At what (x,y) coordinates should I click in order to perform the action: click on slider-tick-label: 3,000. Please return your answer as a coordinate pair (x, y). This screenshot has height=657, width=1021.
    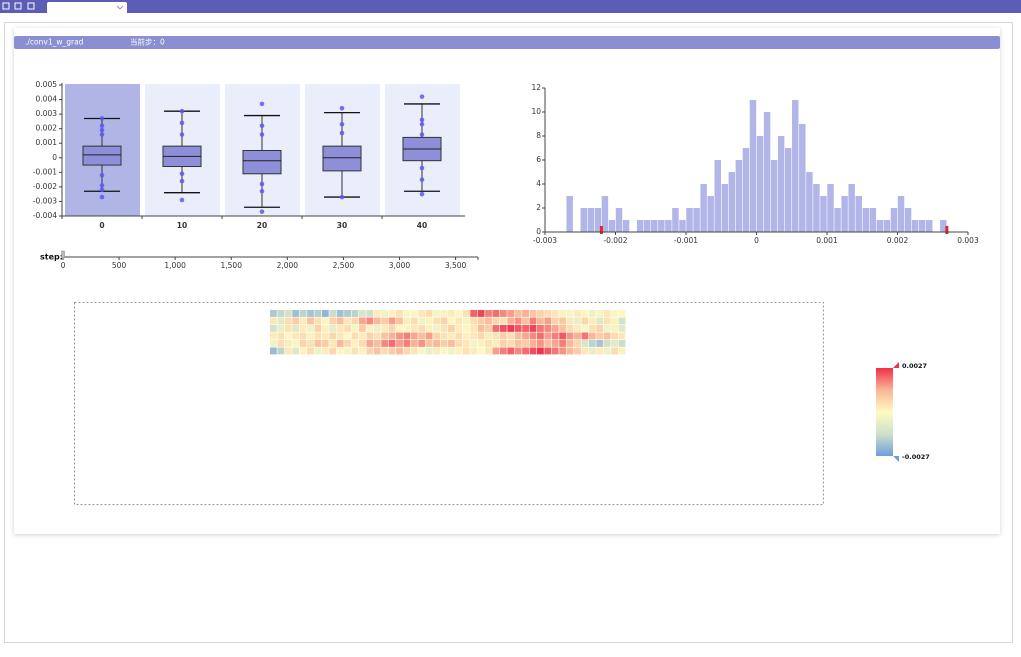
    Looking at the image, I should click on (400, 265).